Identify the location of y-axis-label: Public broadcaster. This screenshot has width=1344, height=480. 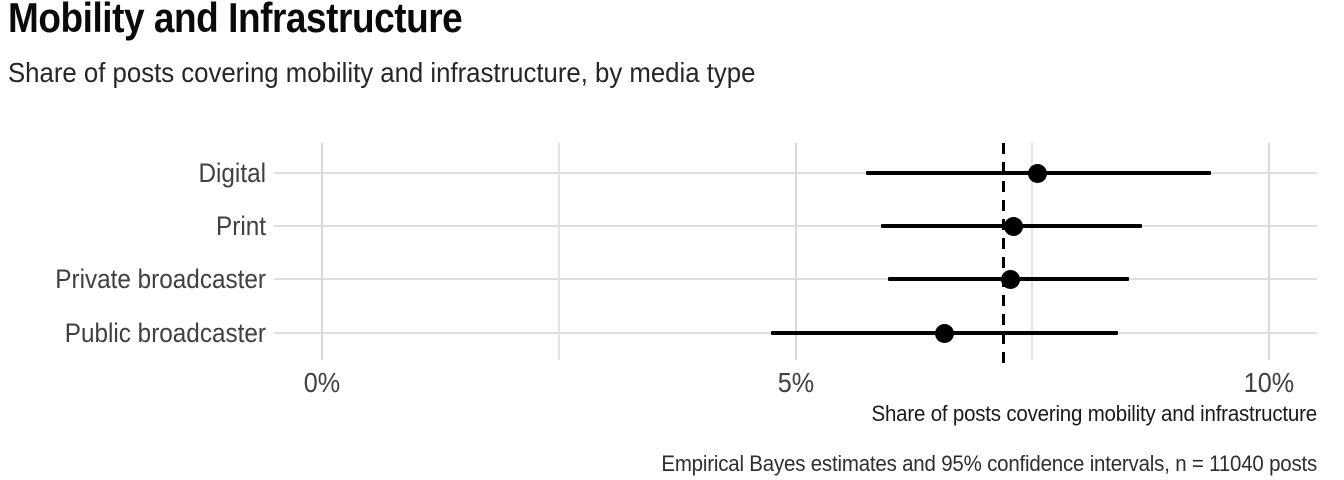
(165, 333).